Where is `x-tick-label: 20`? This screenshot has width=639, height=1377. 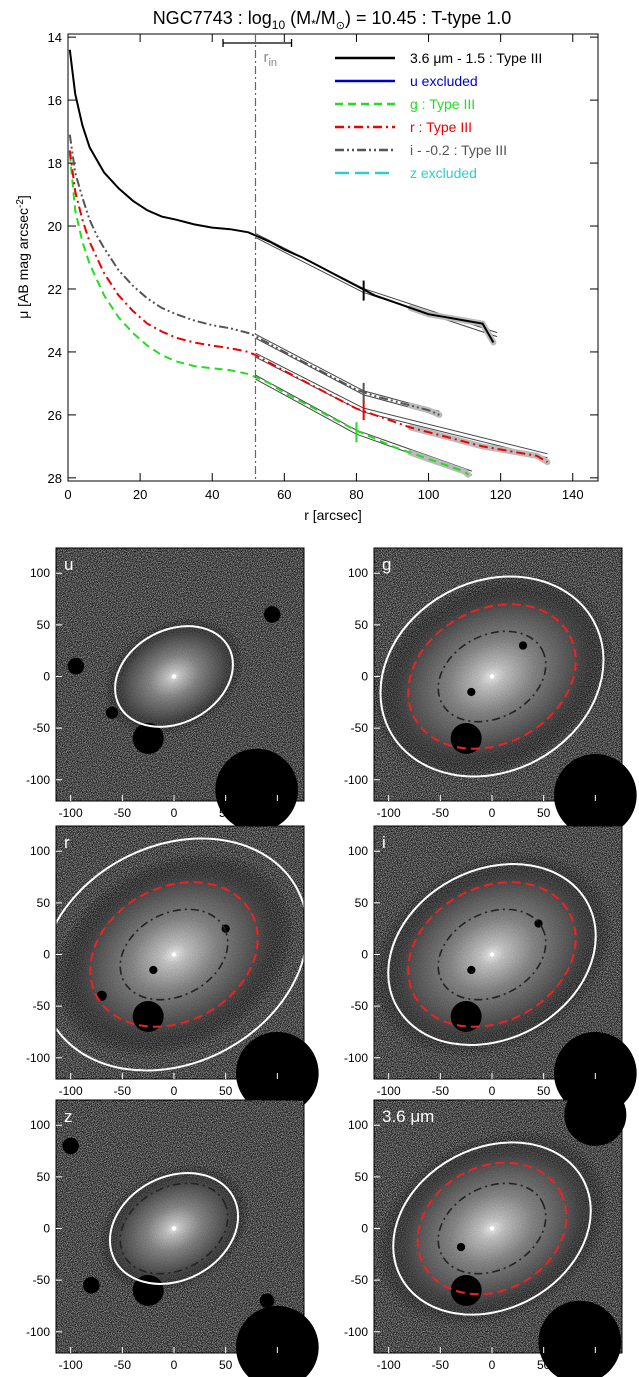 x-tick-label: 20 is located at coordinates (140, 494).